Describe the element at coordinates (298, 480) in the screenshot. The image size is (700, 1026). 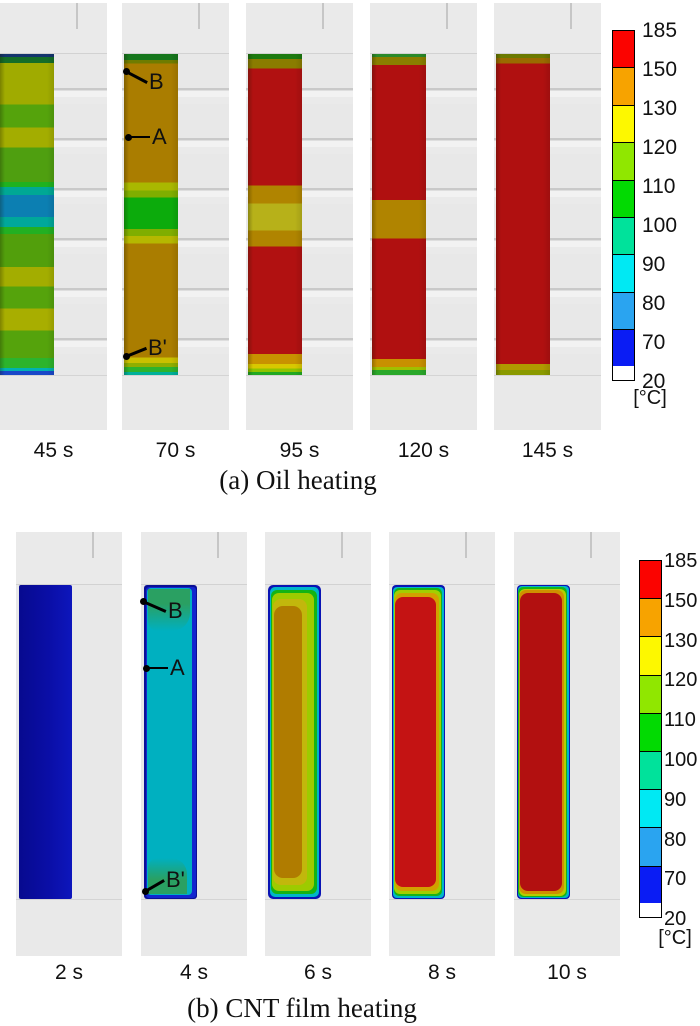
I see `caption-oil-heating: (a) Oil heating` at that location.